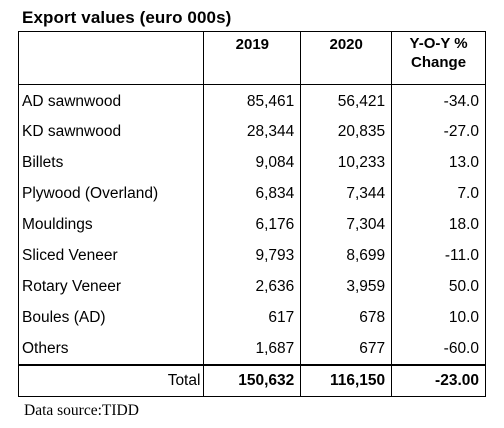 The width and height of the screenshot is (504, 428). I want to click on header-2019: 2019, so click(252, 58).